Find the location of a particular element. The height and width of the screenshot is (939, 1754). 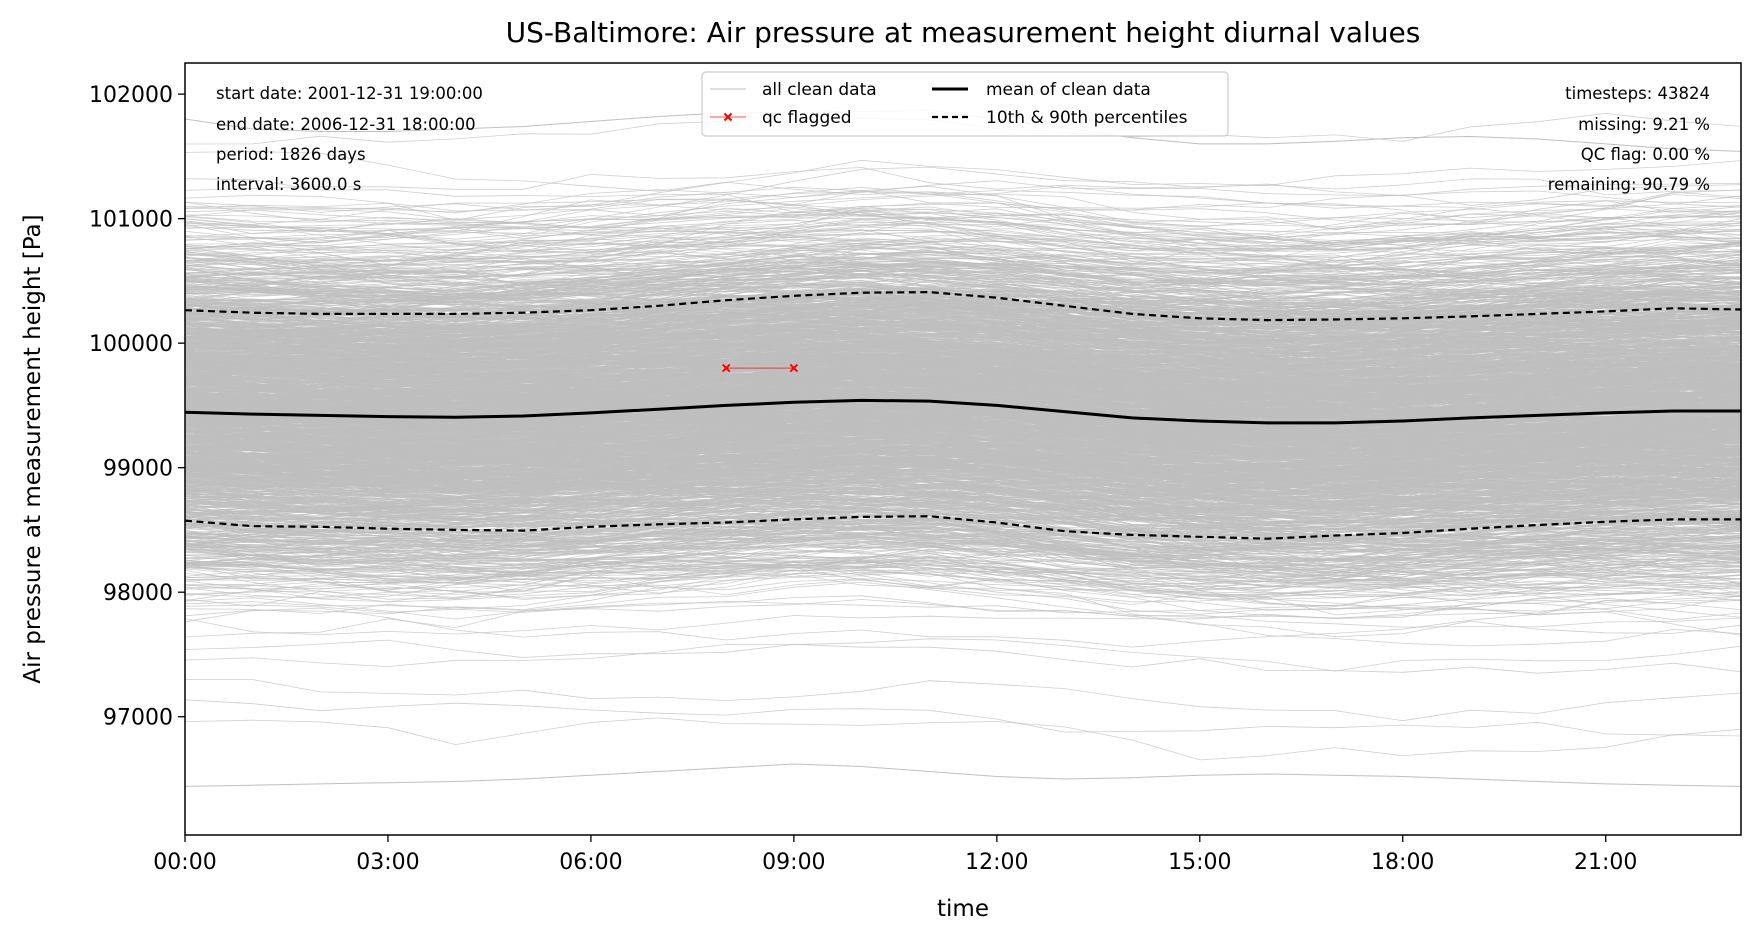

legend-mean-label: mean of clean data is located at coordinates (1068, 90).